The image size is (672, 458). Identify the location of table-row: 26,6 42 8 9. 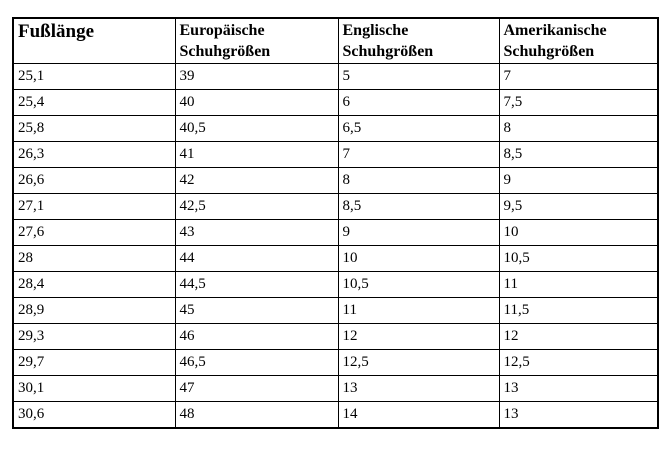
(335, 180).